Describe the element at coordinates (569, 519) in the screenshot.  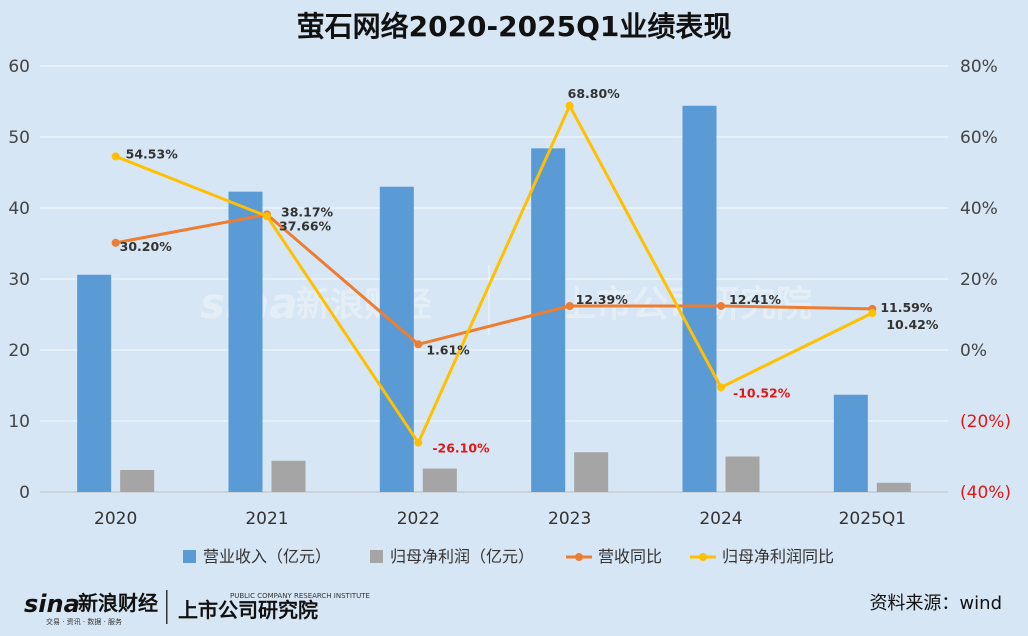
I see `x-tick-label: 2023` at that location.